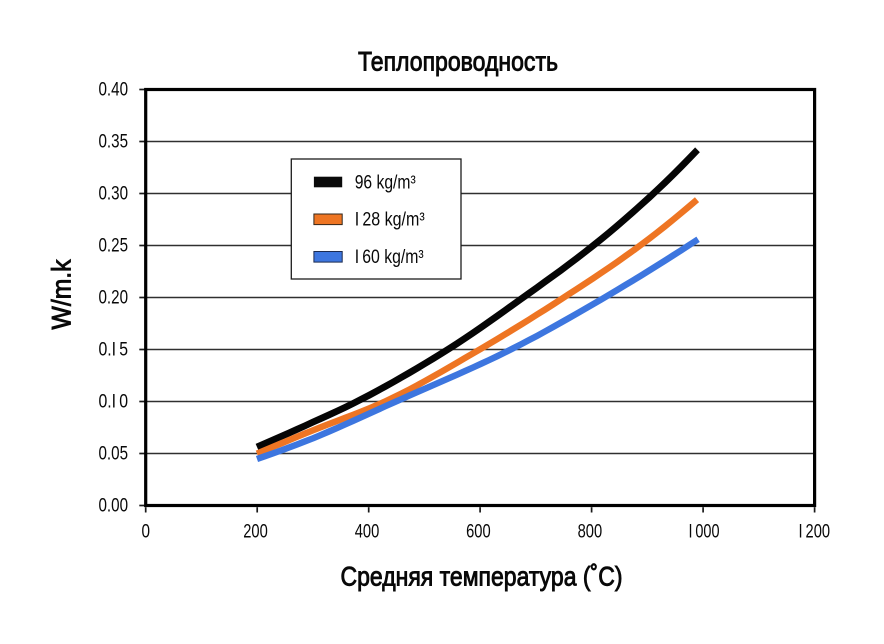  Describe the element at coordinates (114, 245) in the screenshot. I see `svg-text: 0.25` at that location.